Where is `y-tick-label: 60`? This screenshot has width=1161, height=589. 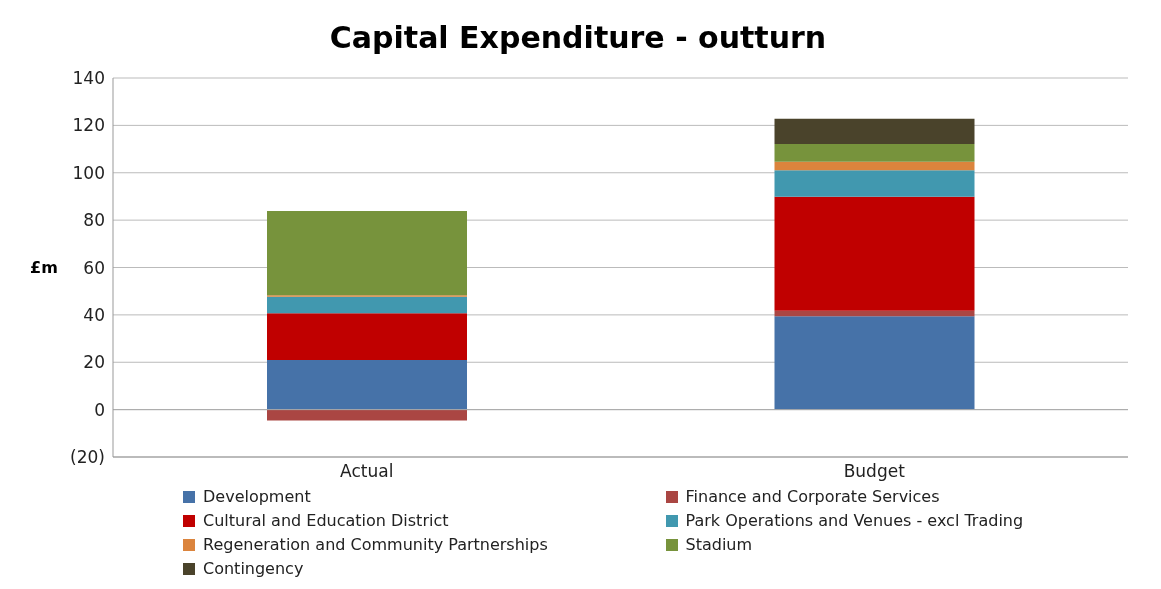
y-tick-label: 60 is located at coordinates (94, 267).